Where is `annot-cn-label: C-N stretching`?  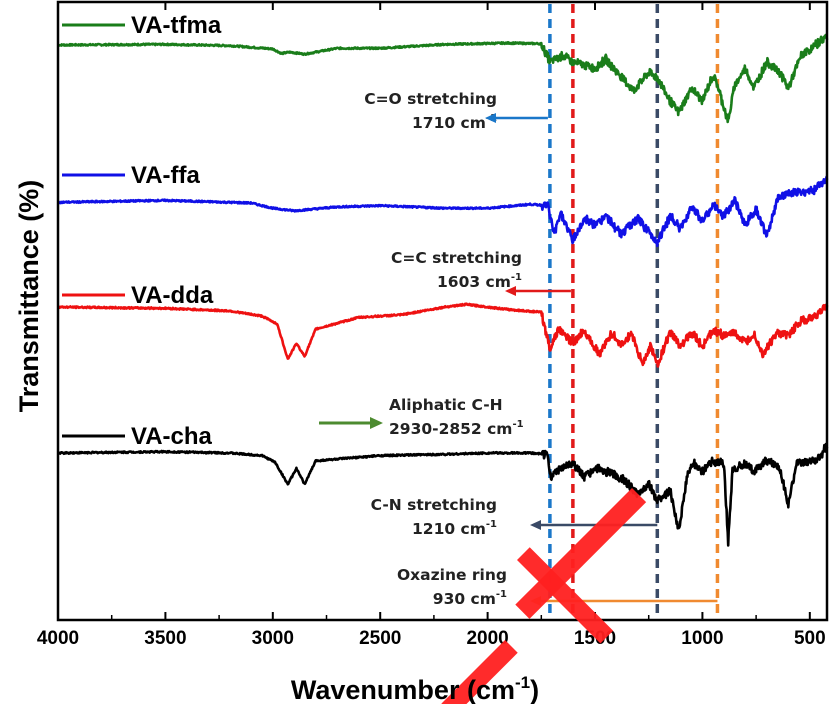
annot-cn-label: C-N stretching is located at coordinates (434, 505).